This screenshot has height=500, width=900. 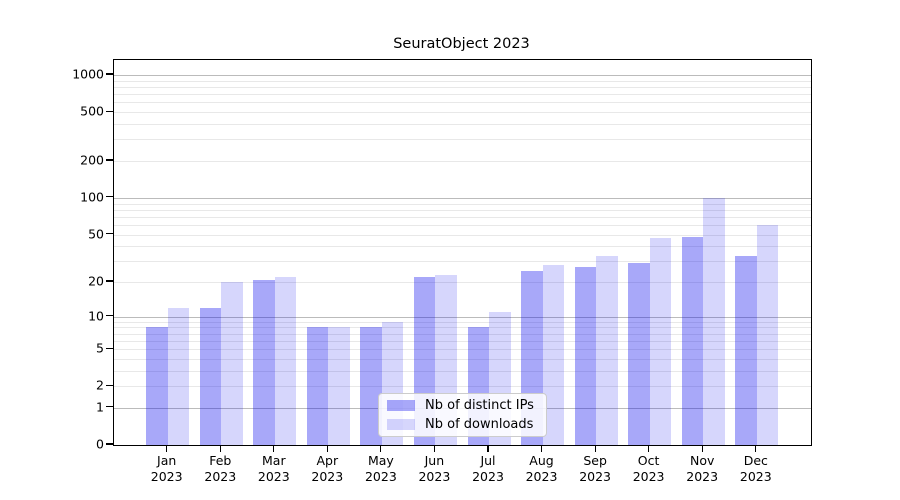 What do you see at coordinates (585, 355) in the screenshot?
I see `bar-distinct-ips-sep` at bounding box center [585, 355].